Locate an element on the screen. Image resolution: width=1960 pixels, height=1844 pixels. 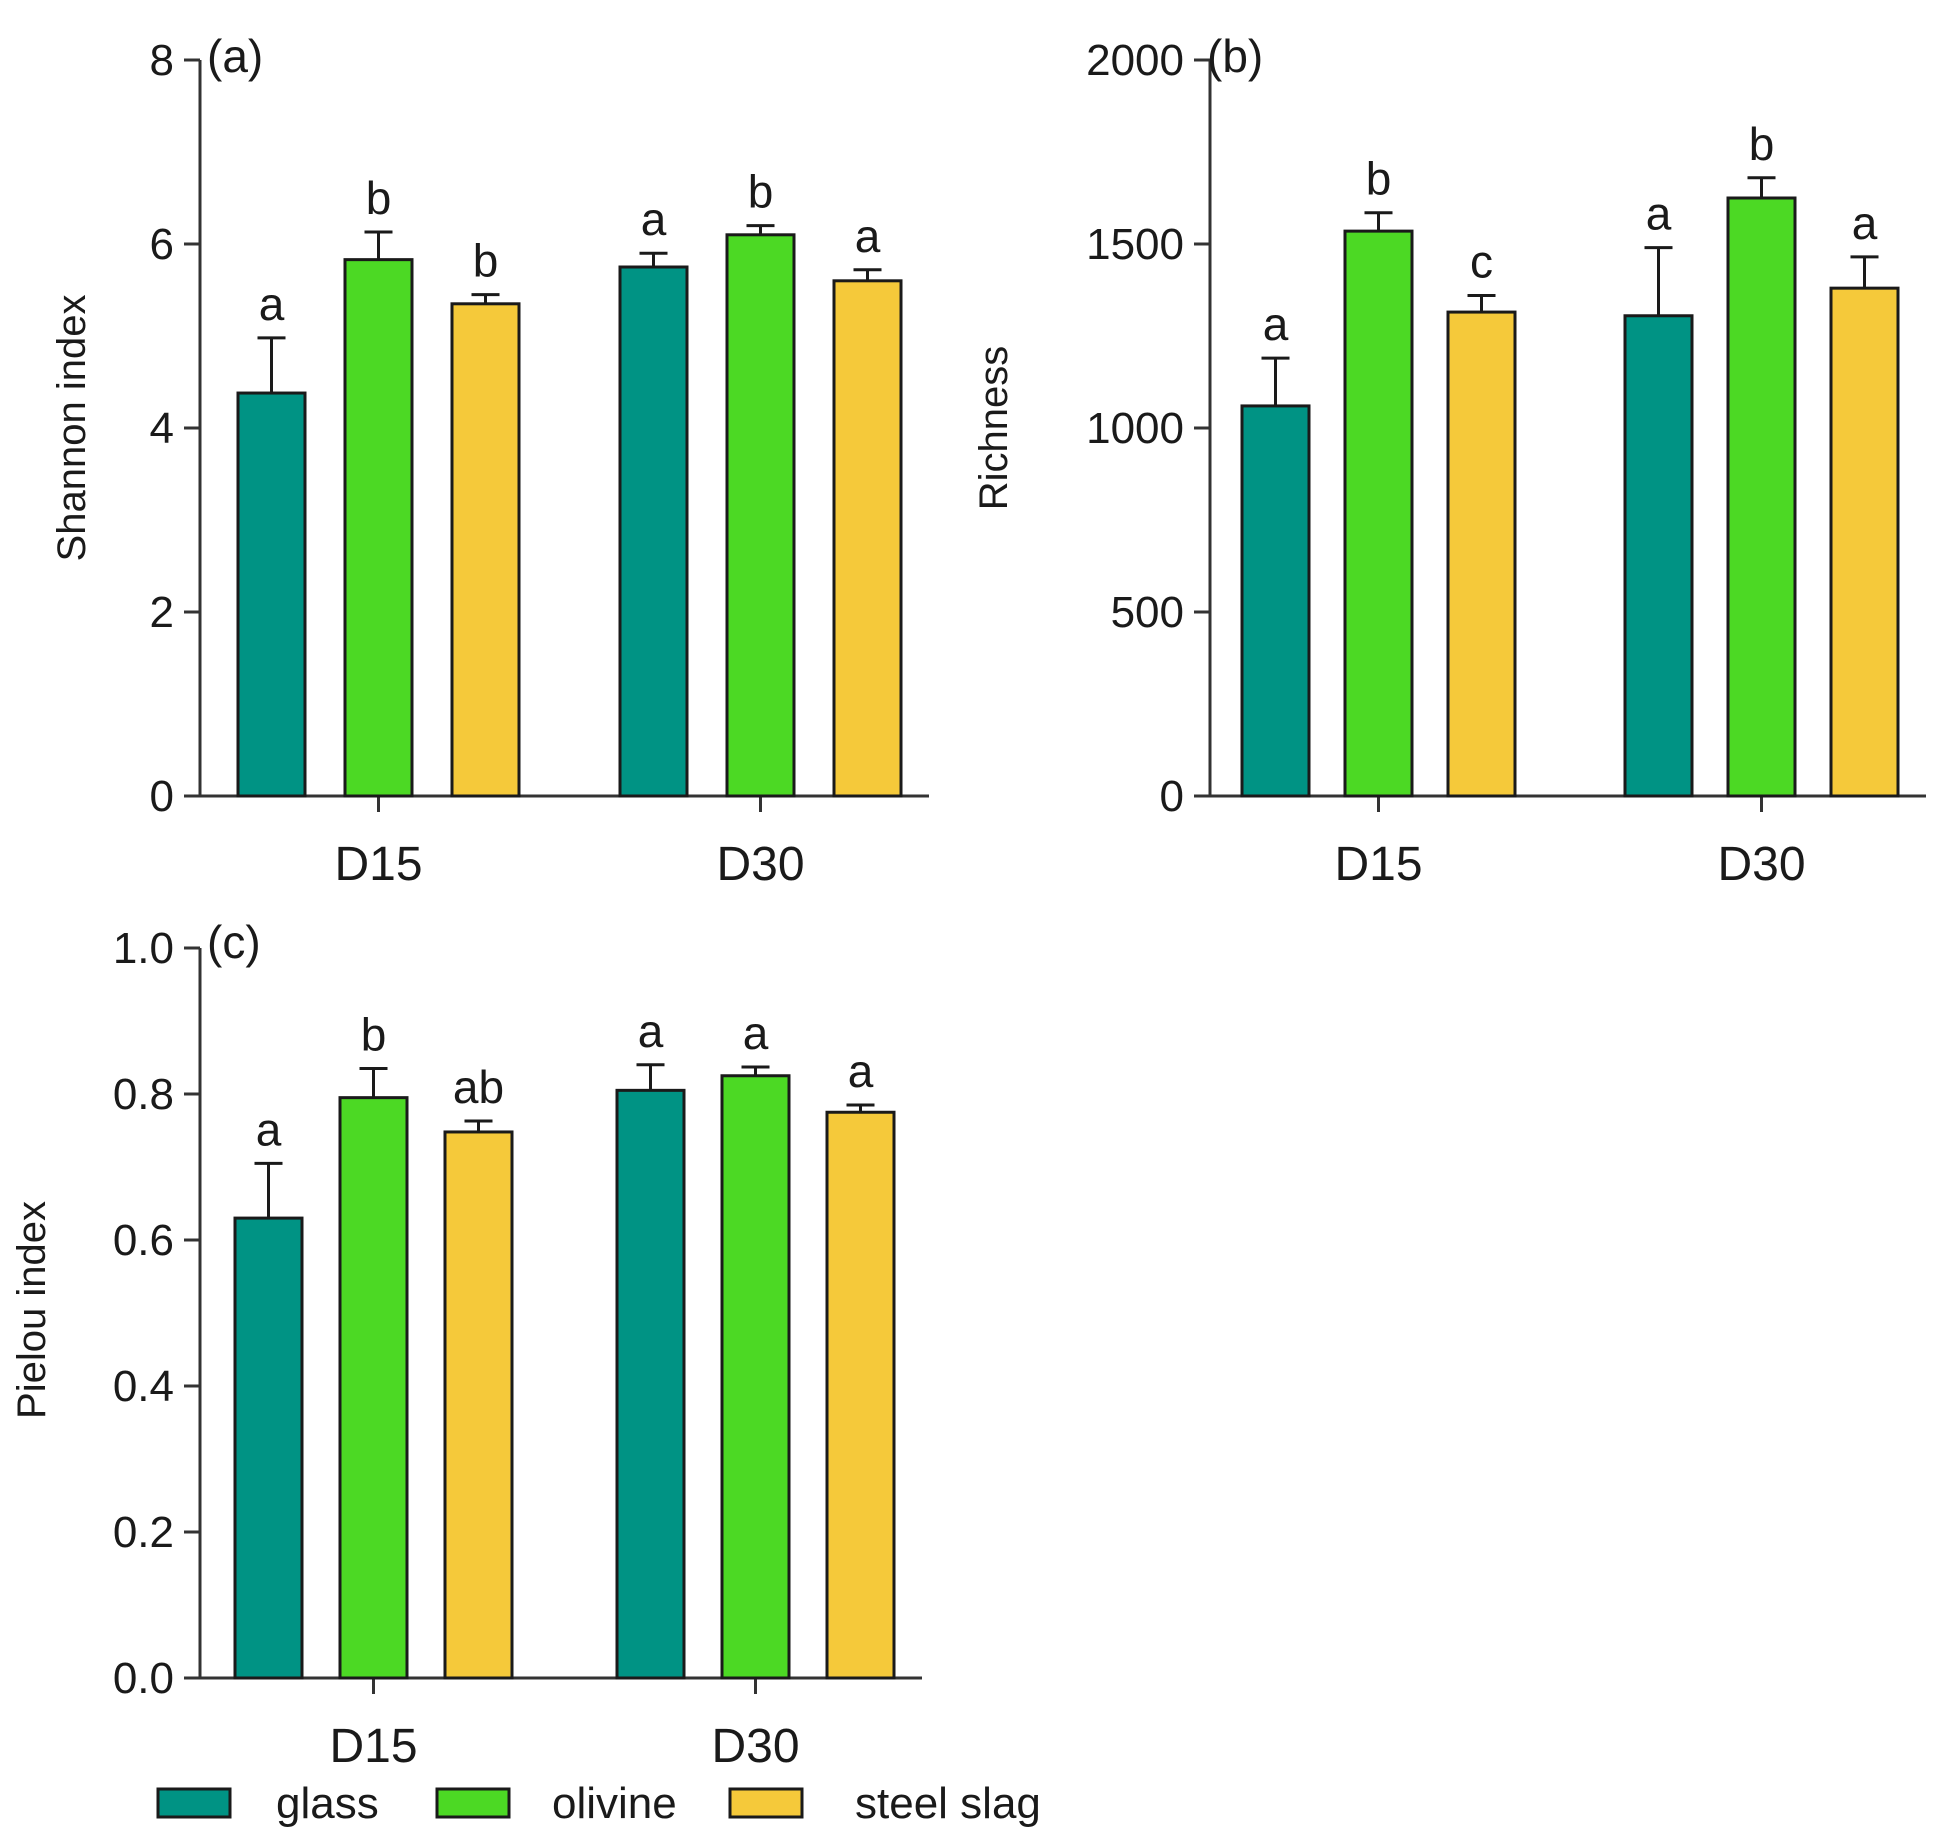
y-tick-label: 0.2 is located at coordinates (143, 1532).